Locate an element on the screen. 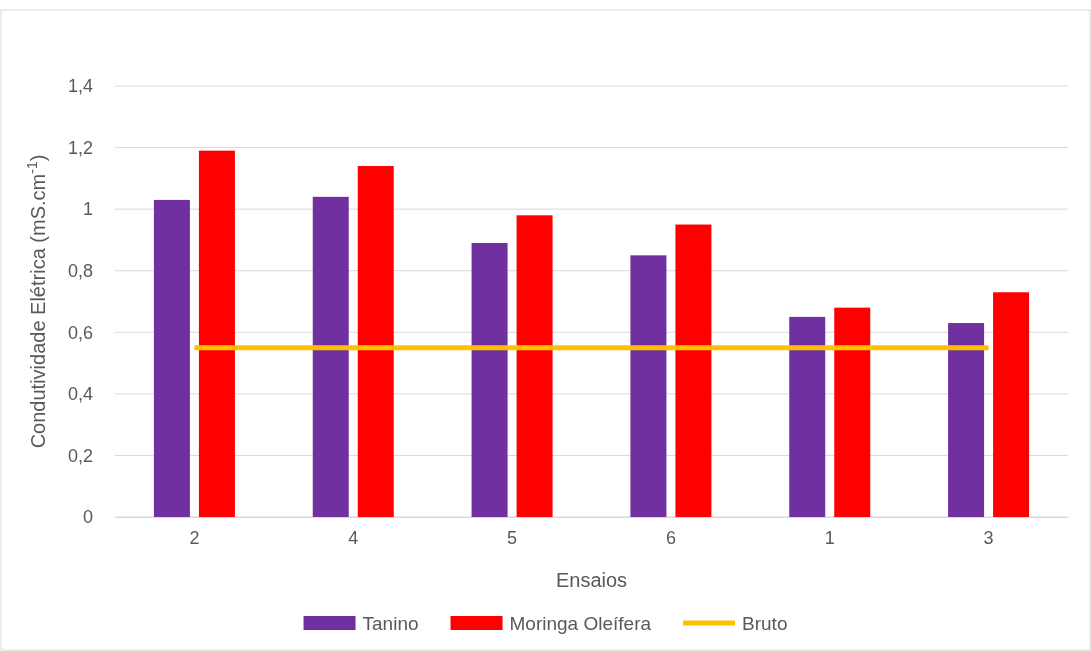 The image size is (1091, 651). y-tick-label: 0,2 is located at coordinates (80, 455).